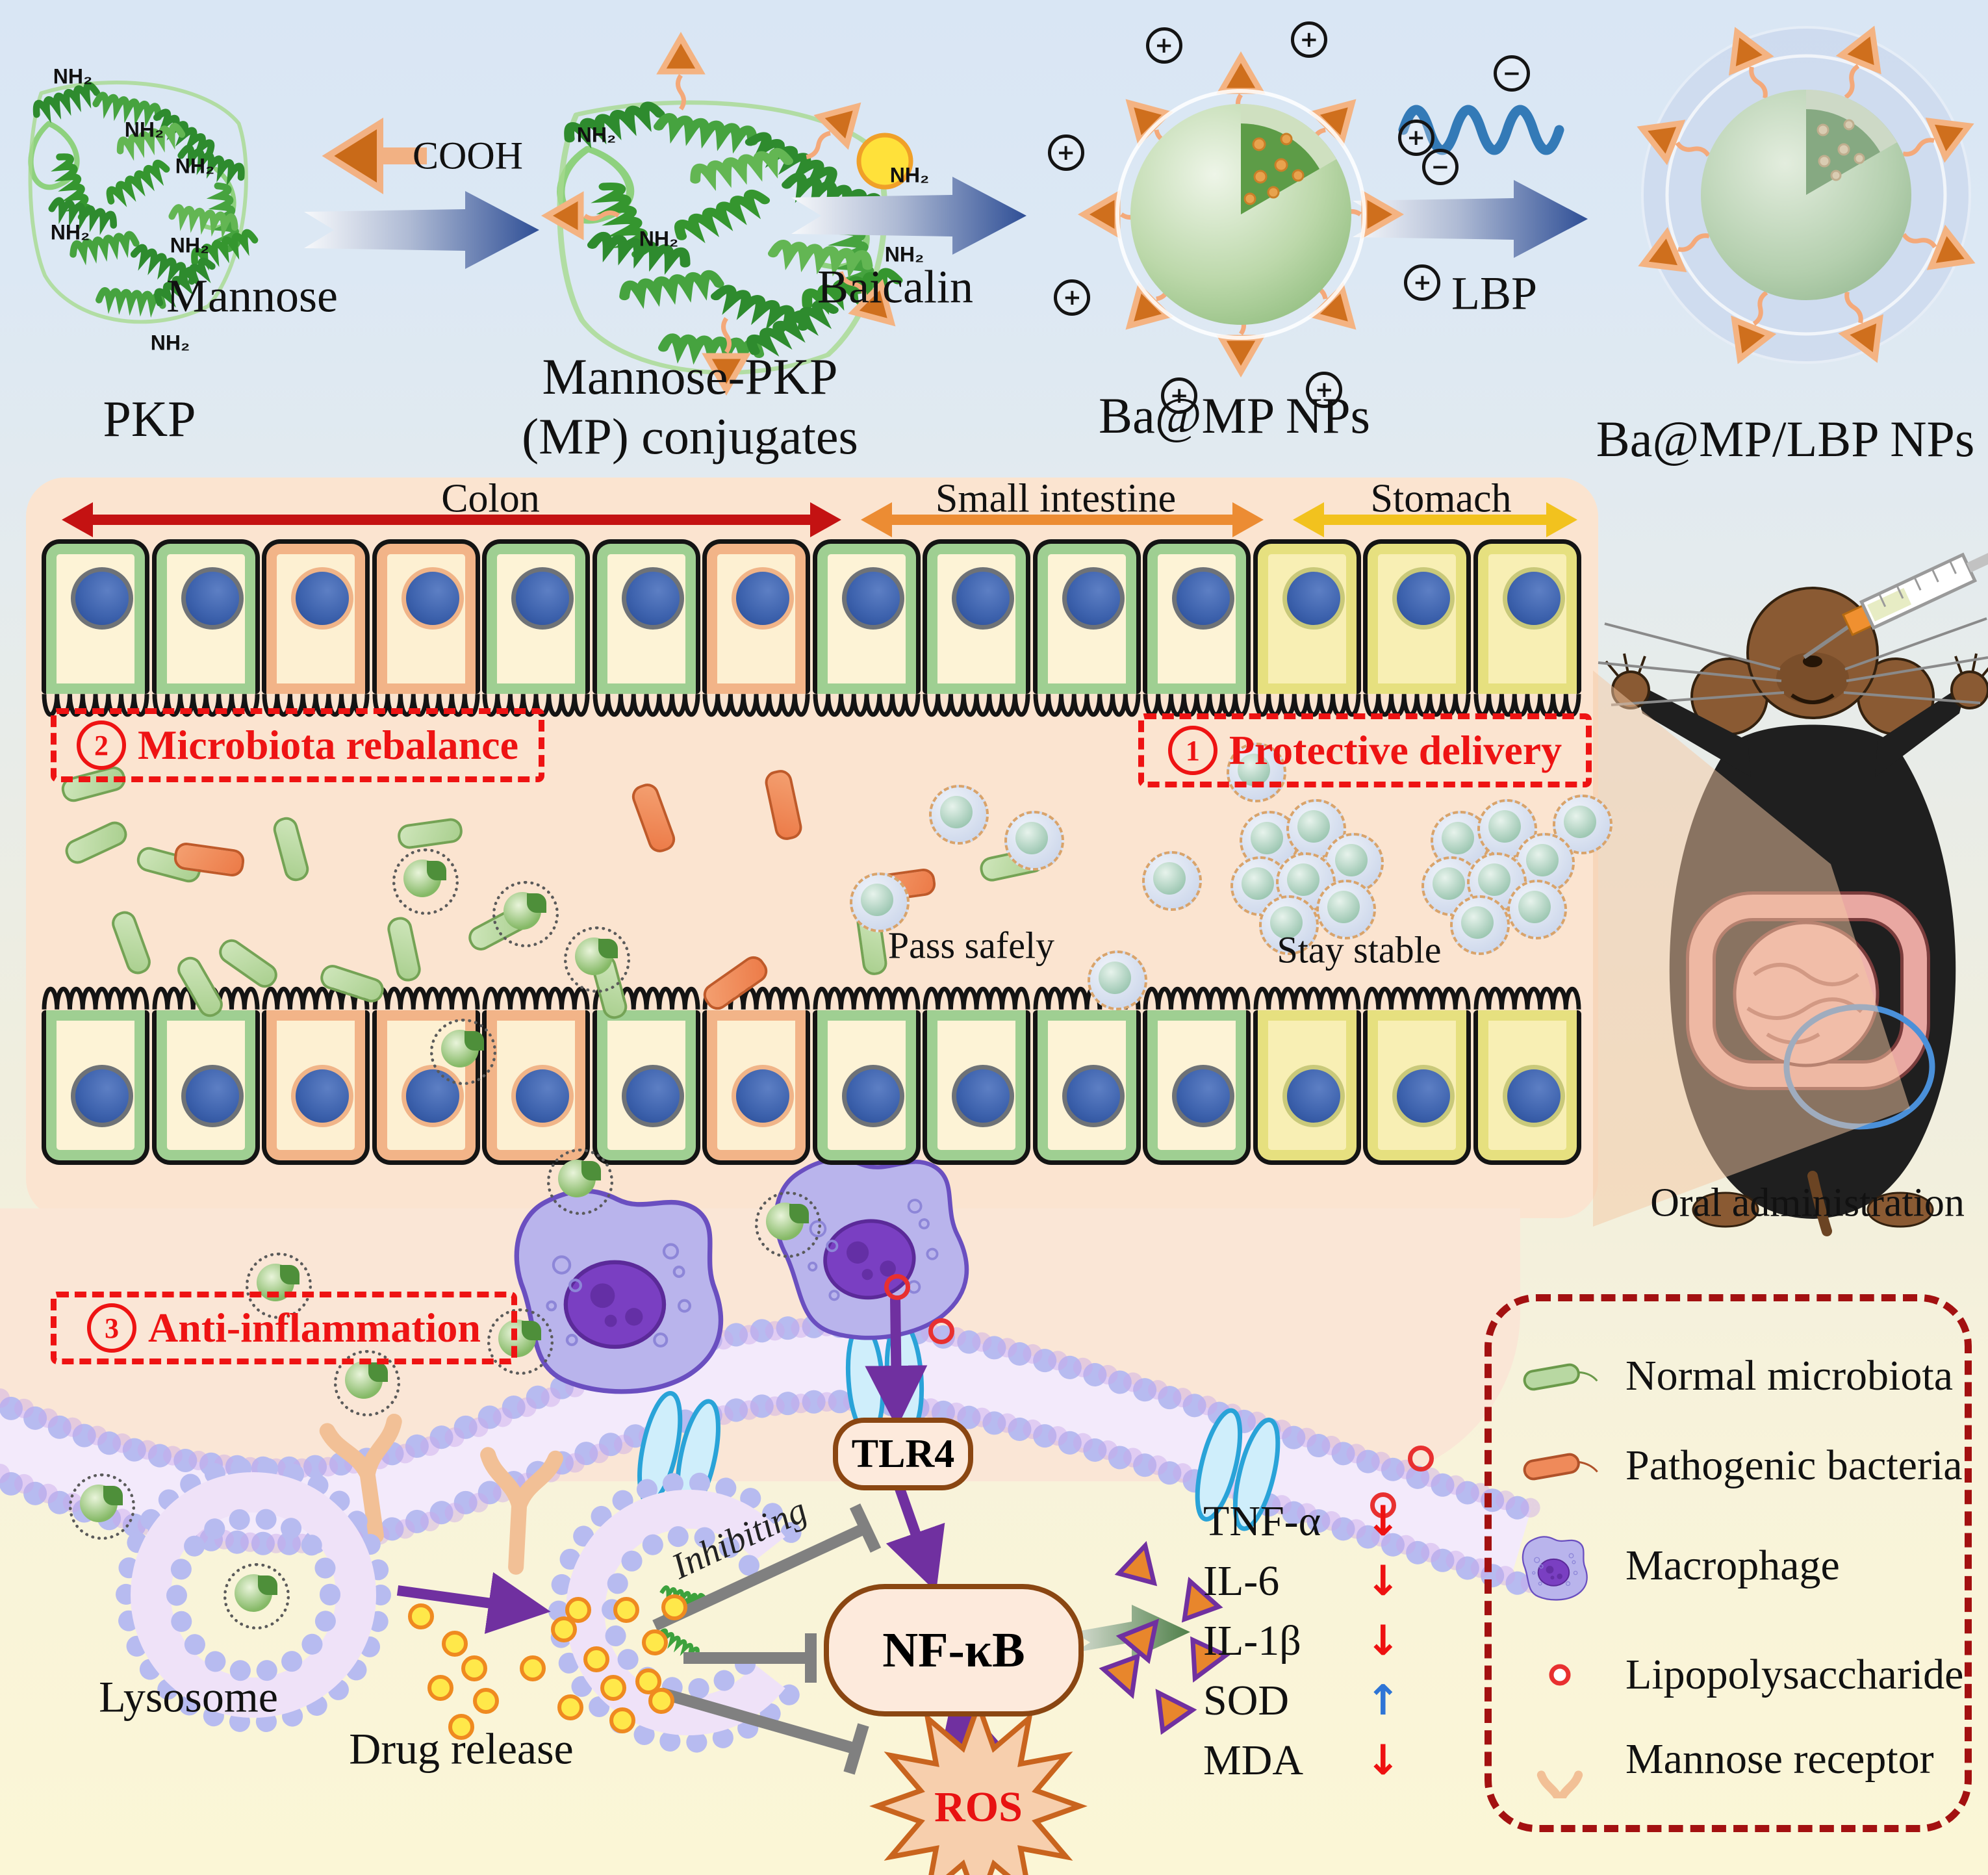  What do you see at coordinates (1560, 1674) in the screenshot?
I see `lipopolysaccharide-icon` at bounding box center [1560, 1674].